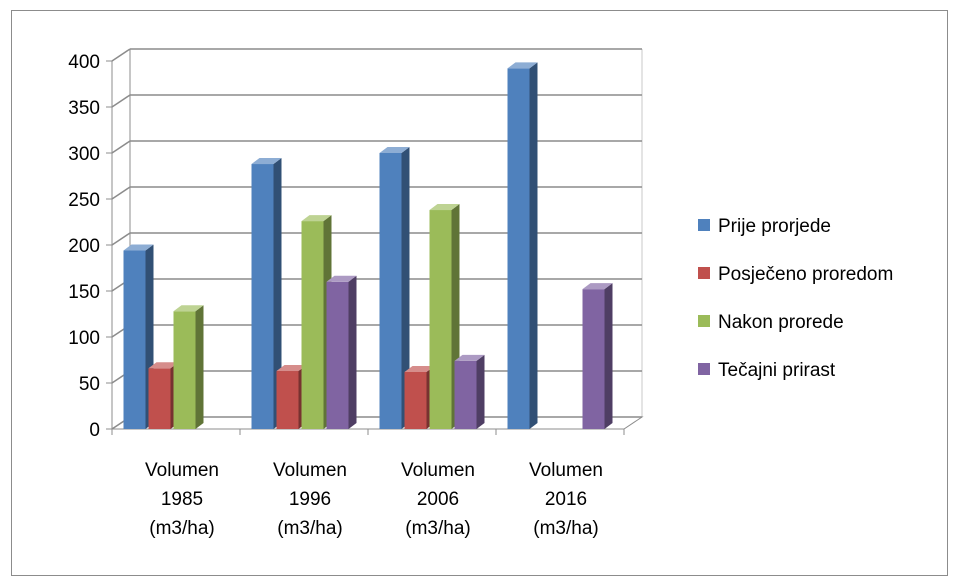 The width and height of the screenshot is (956, 578). What do you see at coordinates (566, 499) in the screenshot?
I see `category-label: Volumen 2016 (m3/ha)` at bounding box center [566, 499].